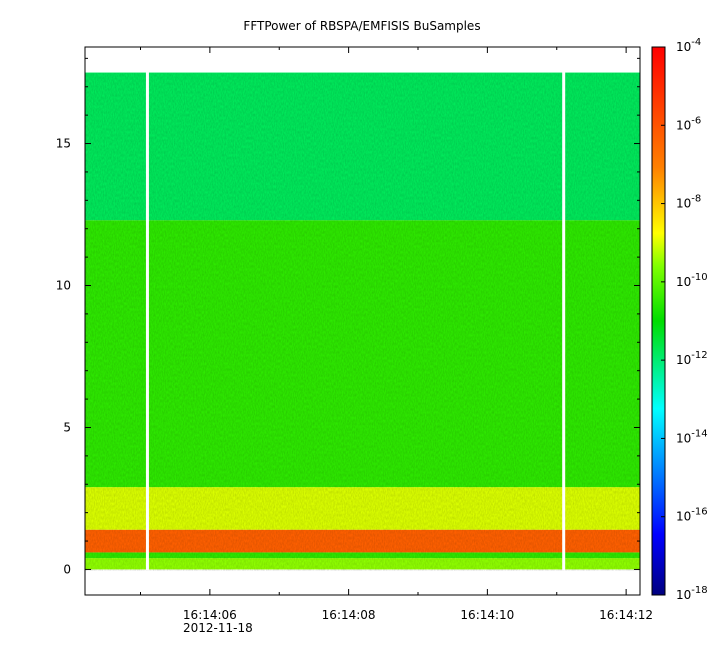  I want to click on colorbar-tick-label: 10⁻¹², so click(692, 358).